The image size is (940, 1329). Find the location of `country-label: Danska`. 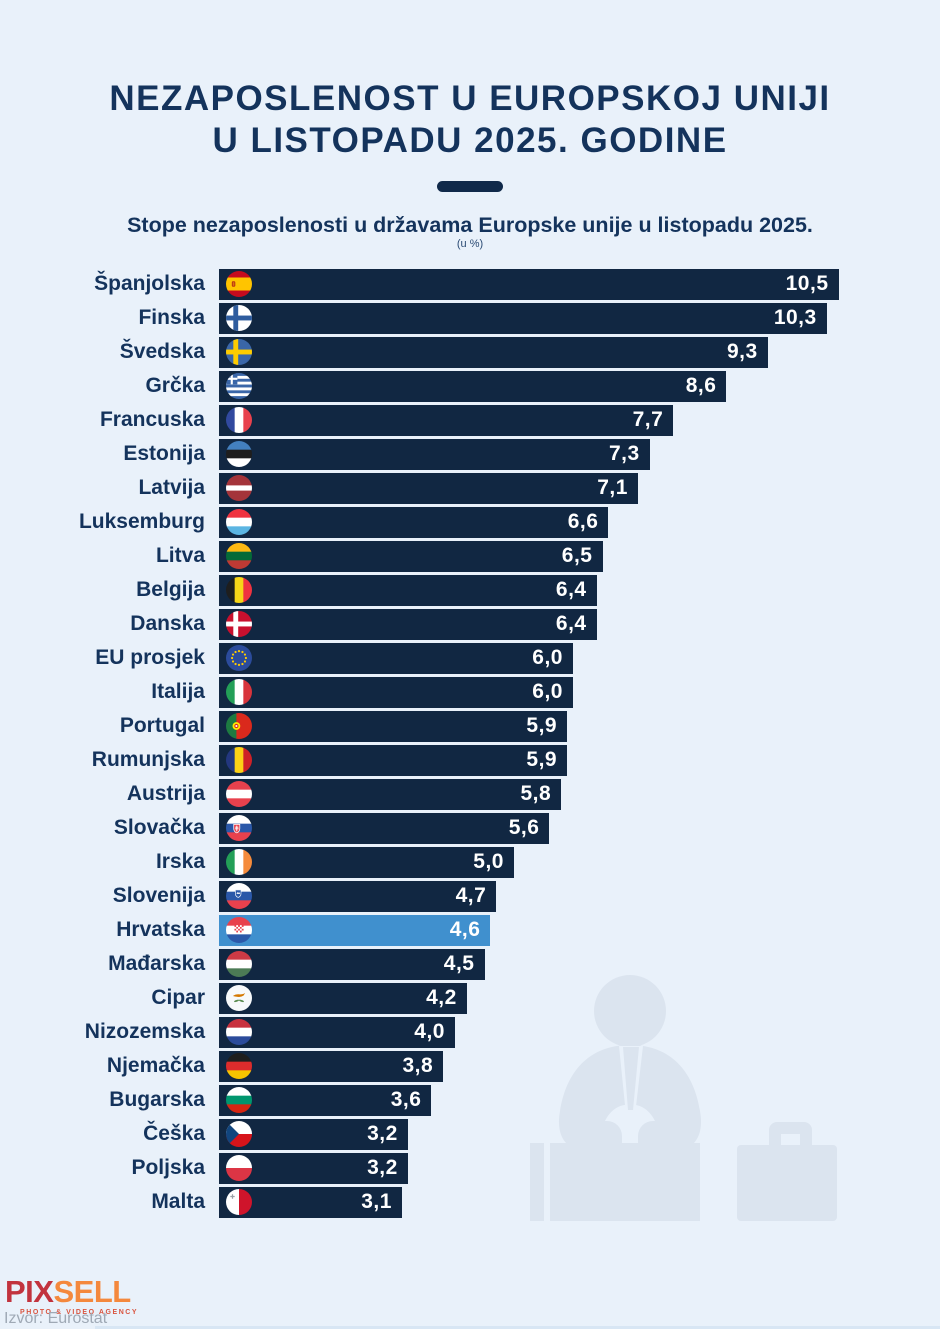

country-label: Danska is located at coordinates (167, 623).